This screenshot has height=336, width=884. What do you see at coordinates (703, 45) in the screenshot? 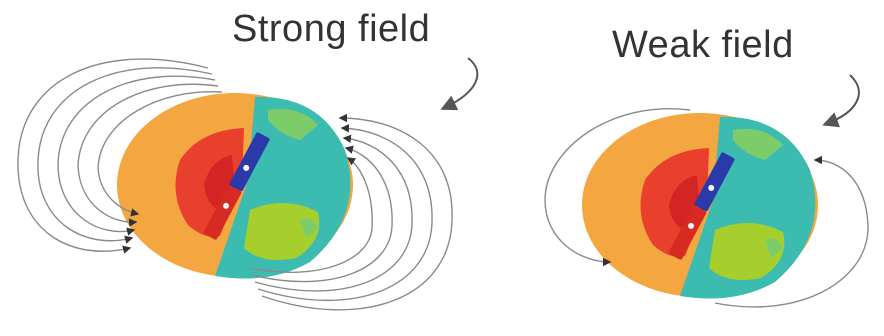
I see `weak-field-label: Weak field` at bounding box center [703, 45].